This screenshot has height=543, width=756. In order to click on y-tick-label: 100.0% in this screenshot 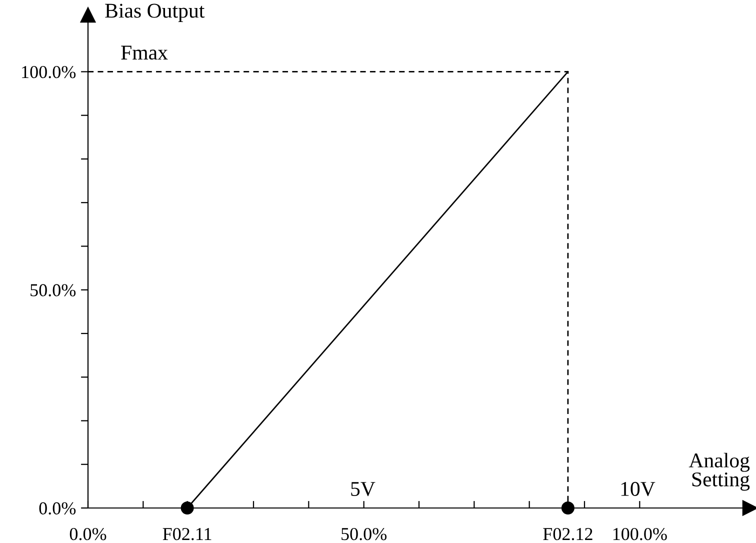, I will do `click(49, 72)`.